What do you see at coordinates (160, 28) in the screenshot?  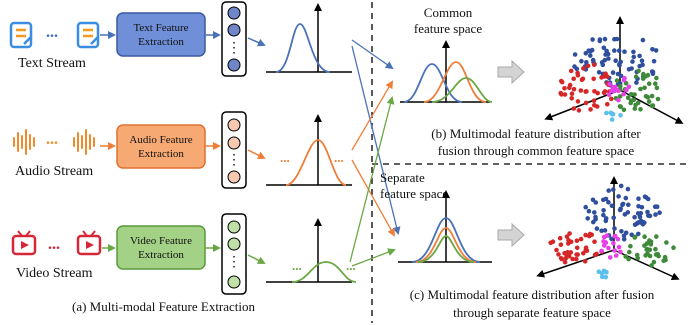 I see `text-module-line1: Text Feature` at bounding box center [160, 28].